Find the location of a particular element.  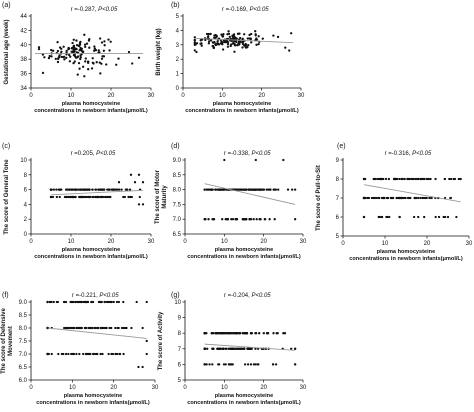

y-tick-label: 6 is located at coordinates (338, 218).